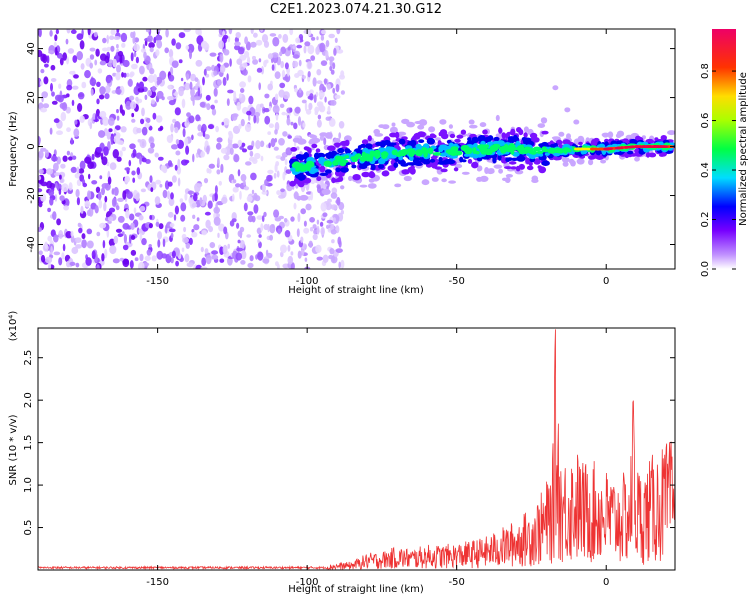 The width and height of the screenshot is (750, 600). I want to click on track-peak, so click(608, 149).